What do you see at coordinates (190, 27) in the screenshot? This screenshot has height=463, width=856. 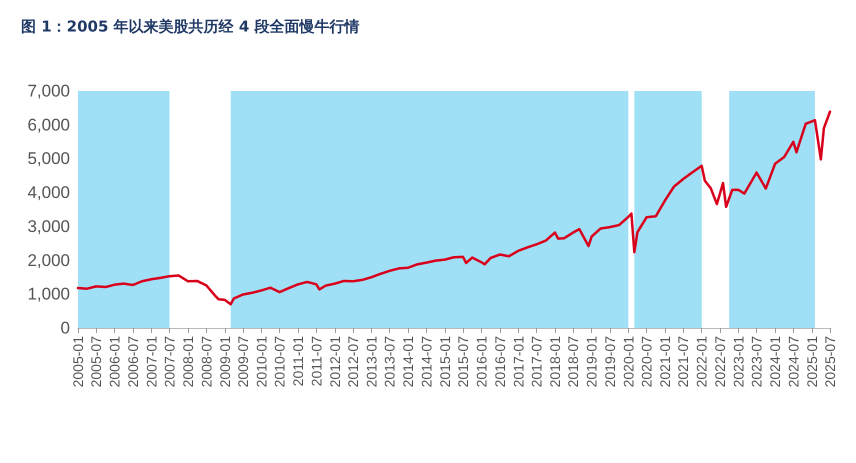 I see `chart-title: 图 1：2005 年以来美股共历经 4 段全面慢牛行情` at bounding box center [190, 27].